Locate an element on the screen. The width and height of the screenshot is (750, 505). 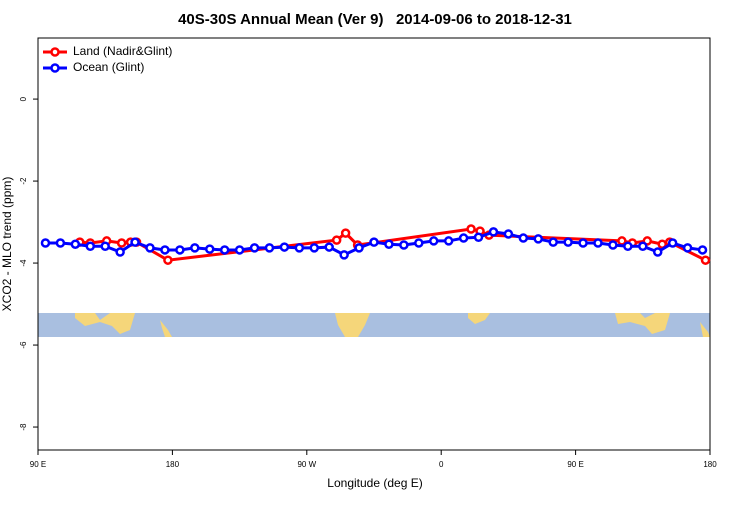
x-axis-label: Longitude (deg E) is located at coordinates (374, 483).